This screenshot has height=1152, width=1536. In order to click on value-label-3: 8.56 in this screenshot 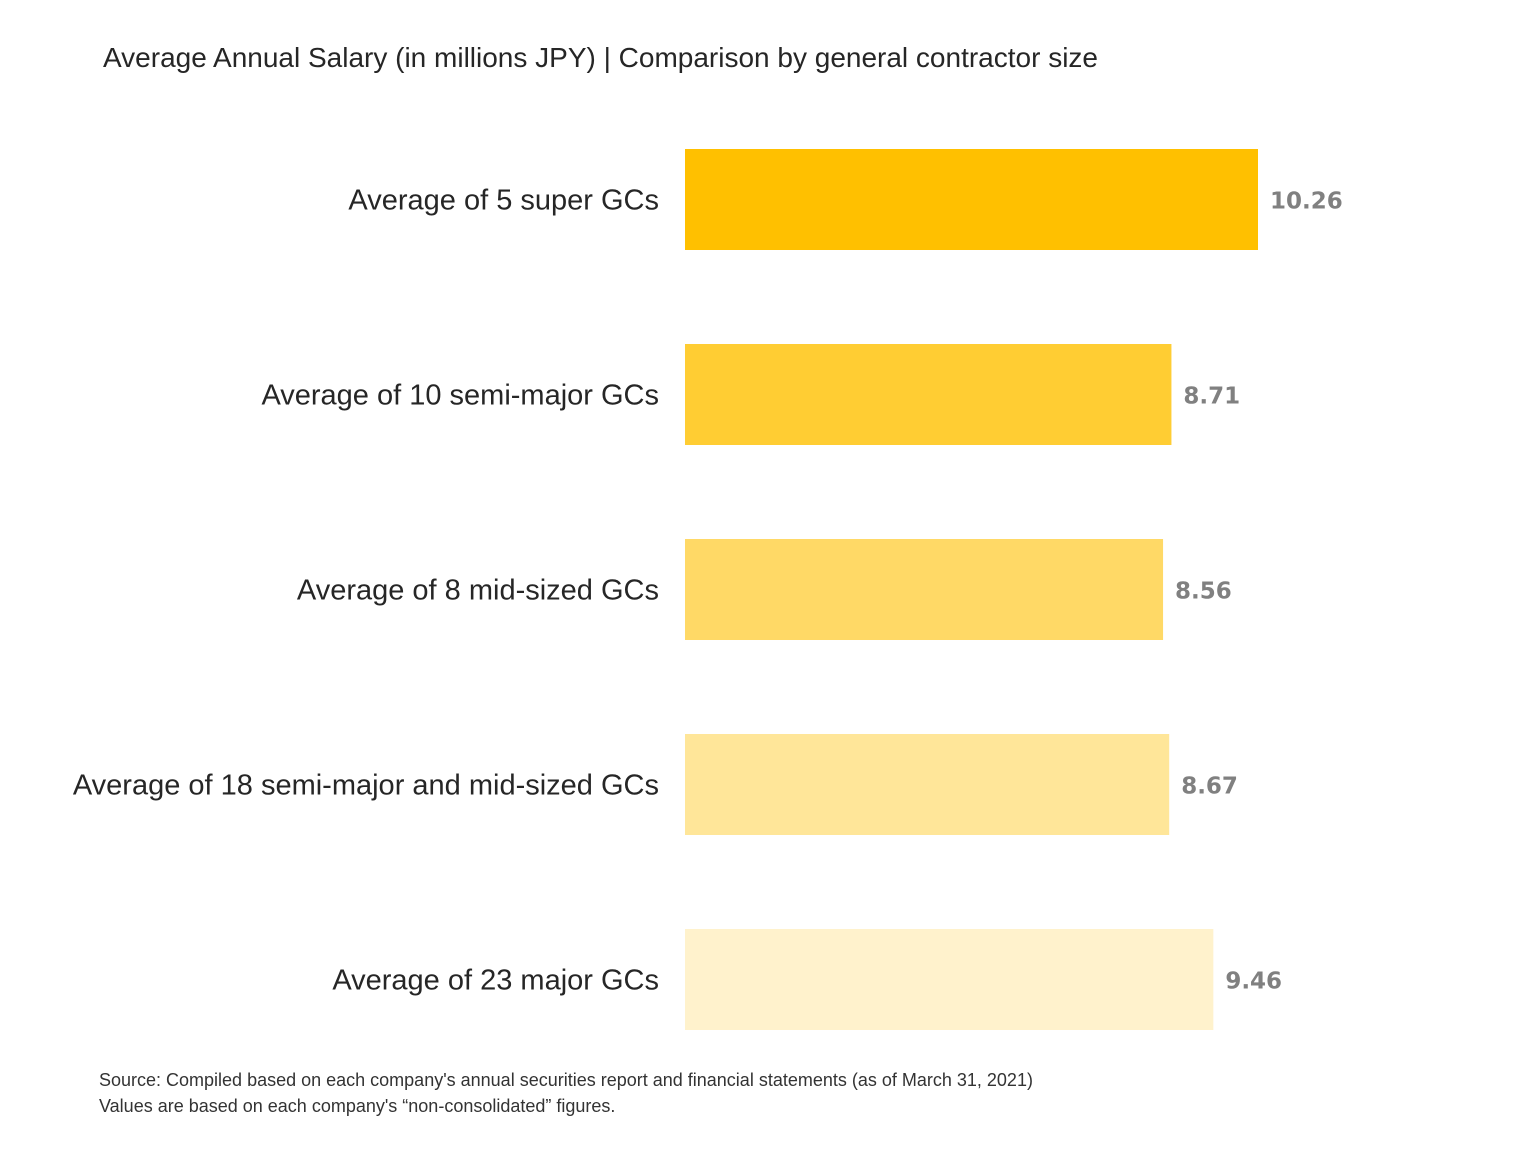, I will do `click(1203, 592)`.